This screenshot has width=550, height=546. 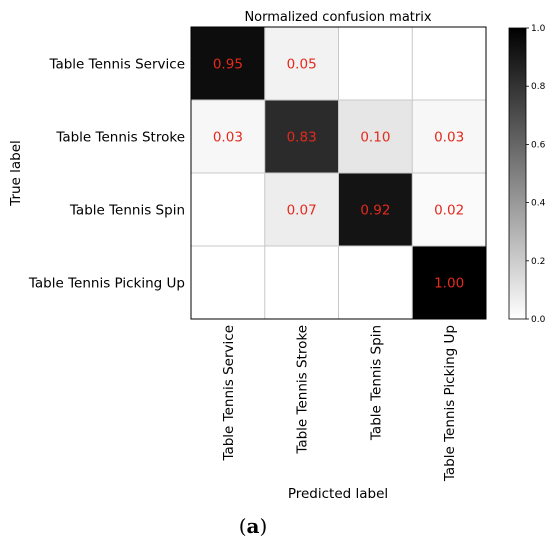 I want to click on x-tick-label: Table Tennis Spin, so click(x=376, y=383).